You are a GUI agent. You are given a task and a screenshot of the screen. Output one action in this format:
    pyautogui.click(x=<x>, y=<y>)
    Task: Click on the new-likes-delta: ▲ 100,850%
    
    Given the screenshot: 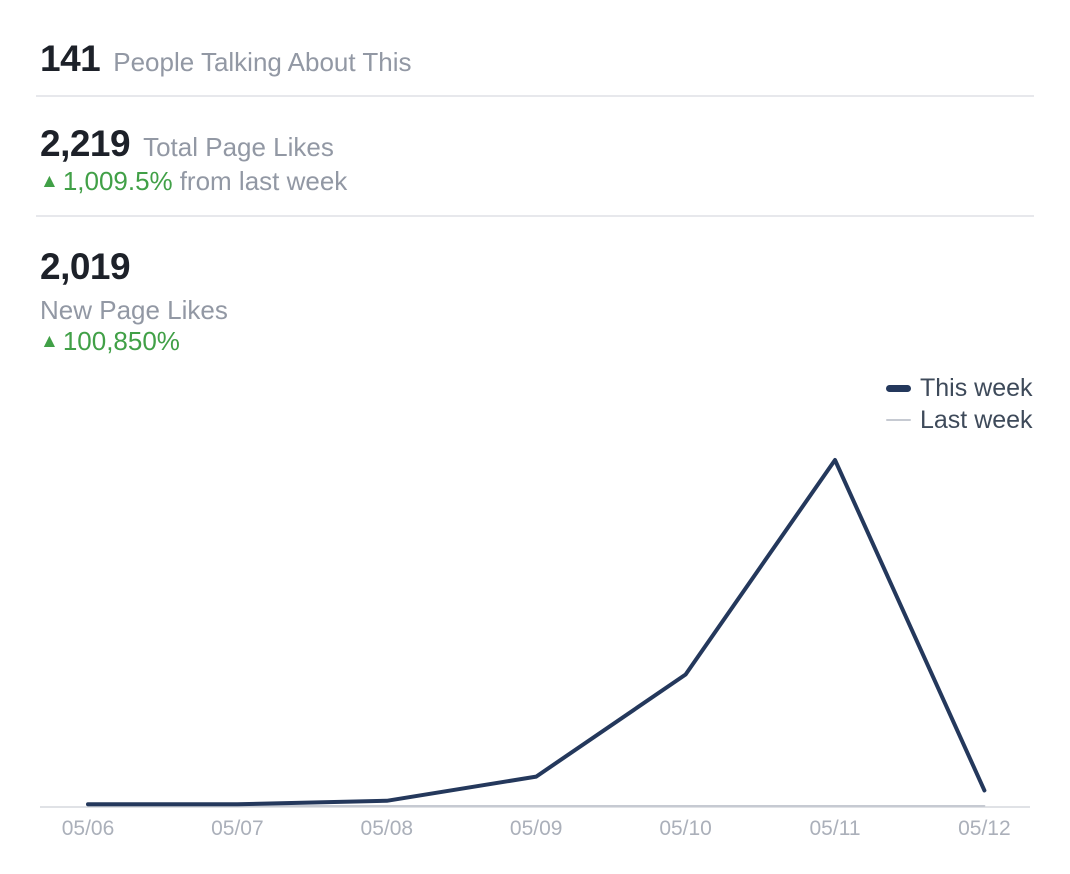 What is the action you would take?
    pyautogui.click(x=110, y=341)
    